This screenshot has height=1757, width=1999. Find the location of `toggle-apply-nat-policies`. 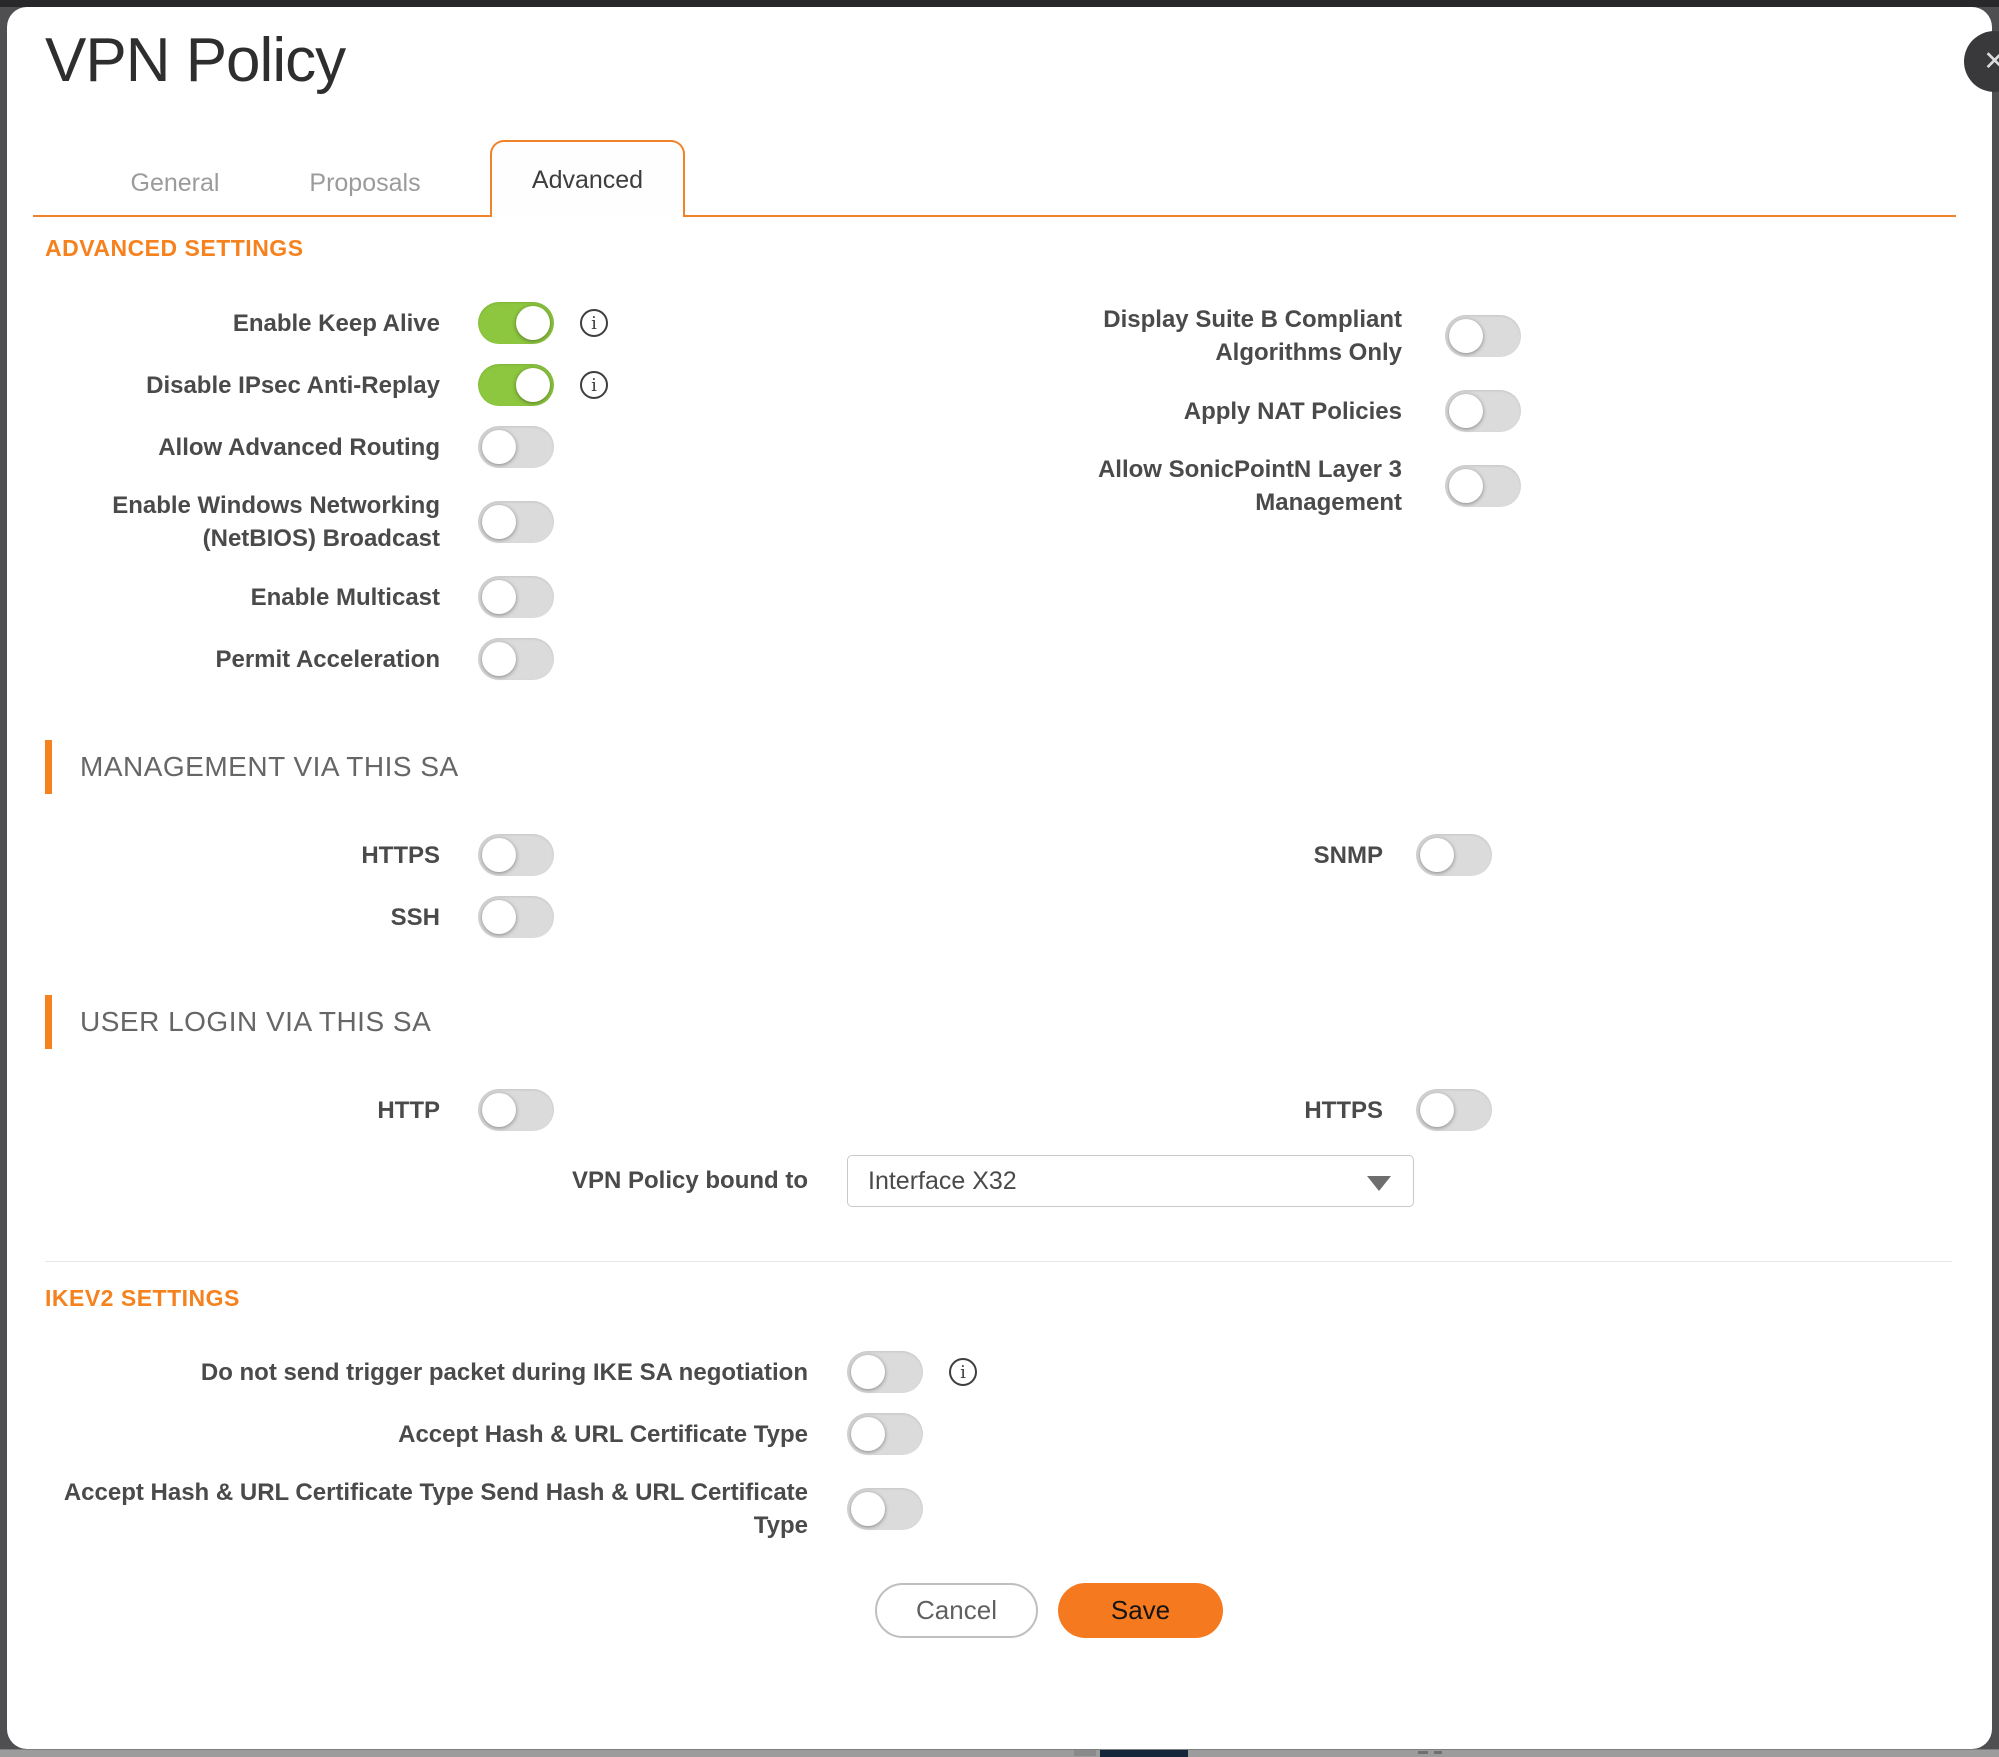

toggle-apply-nat-policies is located at coordinates (1483, 411).